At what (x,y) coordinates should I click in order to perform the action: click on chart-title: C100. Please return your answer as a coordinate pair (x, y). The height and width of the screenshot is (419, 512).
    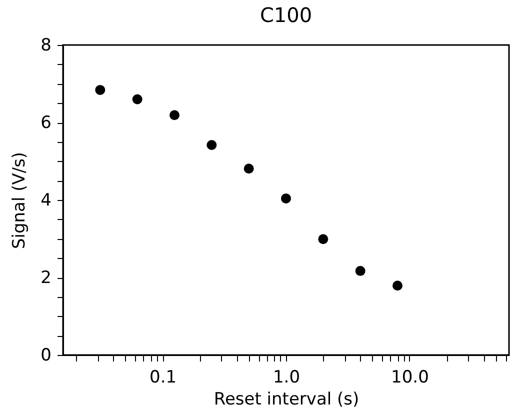
    Looking at the image, I should click on (286, 15).